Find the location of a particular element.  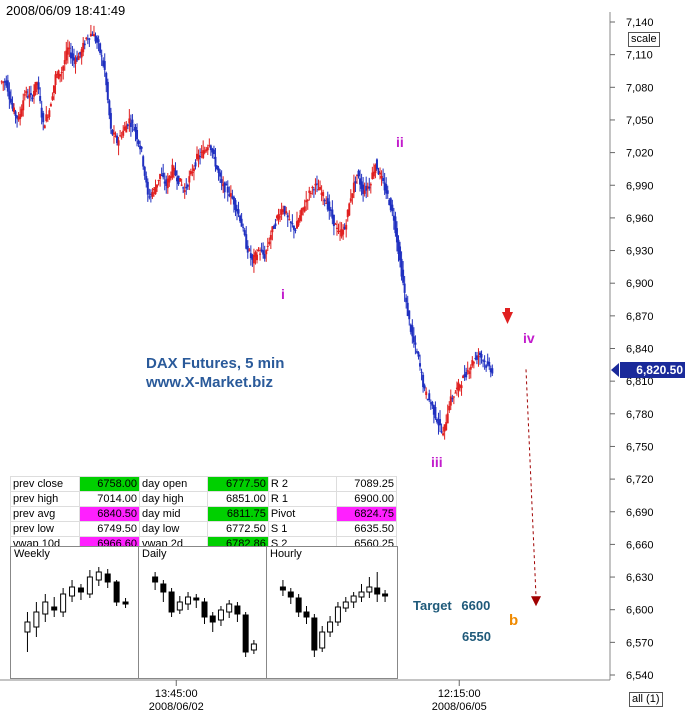

price-arrow-icon is located at coordinates (615, 370).